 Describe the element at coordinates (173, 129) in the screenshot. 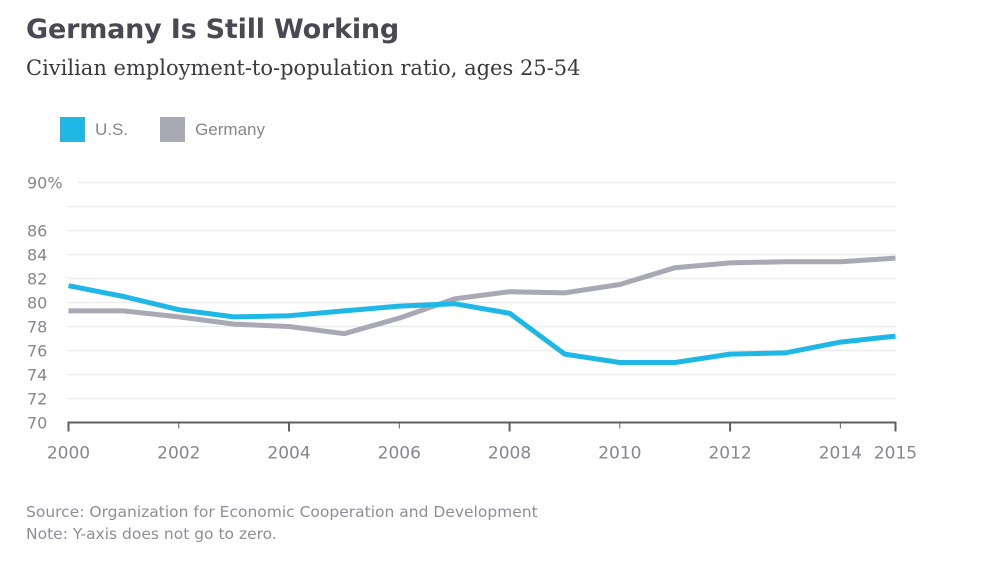

I see `legend-swatch-germany` at that location.